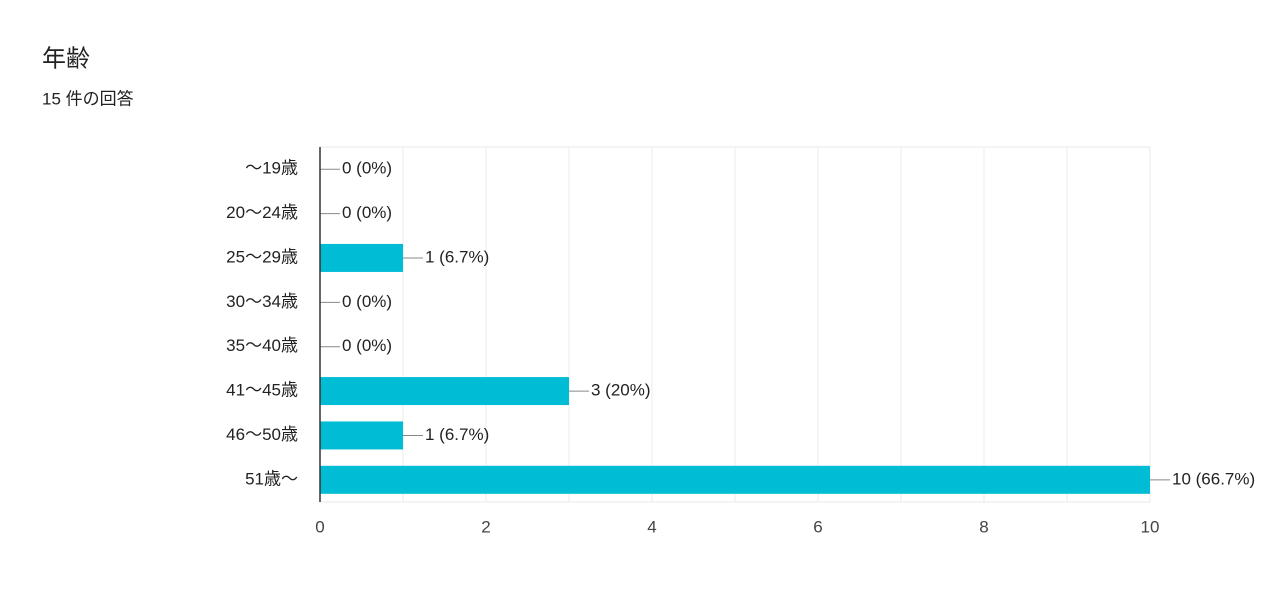 The height and width of the screenshot is (608, 1280). Describe the element at coordinates (271, 478) in the screenshot. I see `y-tick-label: 51歳〜` at that location.